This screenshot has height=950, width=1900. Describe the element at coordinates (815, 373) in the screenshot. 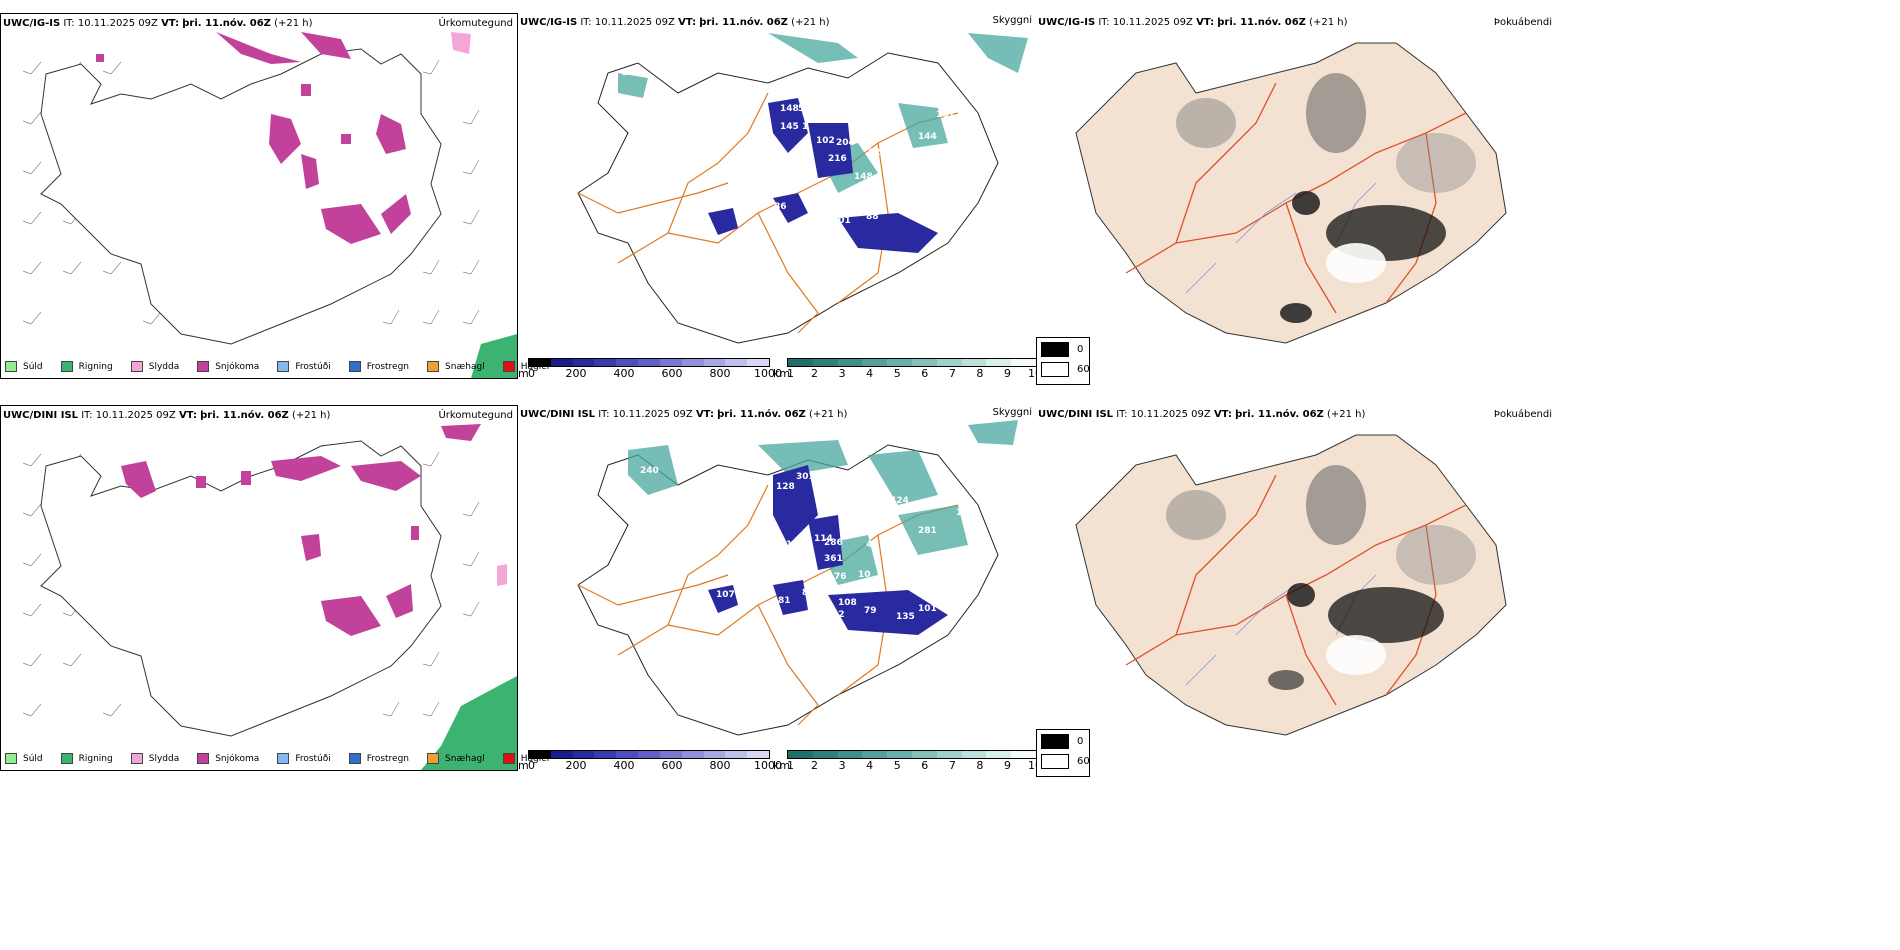

I see `colorbar-tick-label: 2` at that location.